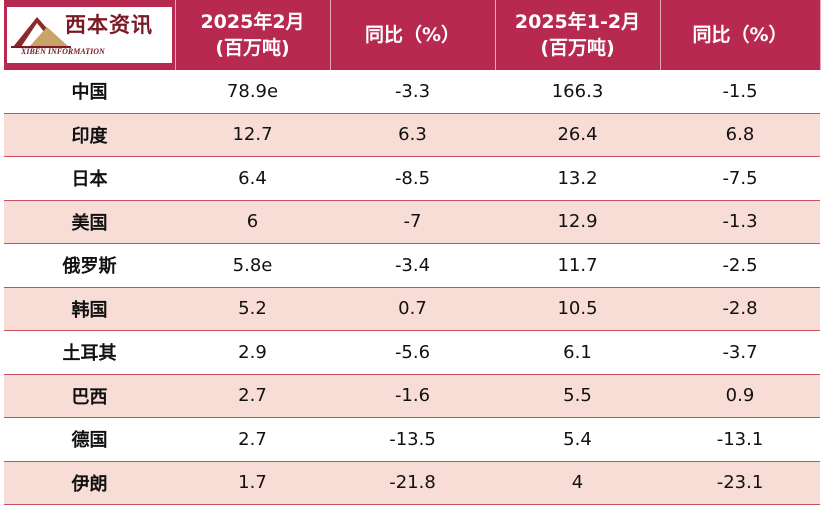 This screenshot has width=828, height=511. I want to click on cell: 26.4, so click(577, 135).